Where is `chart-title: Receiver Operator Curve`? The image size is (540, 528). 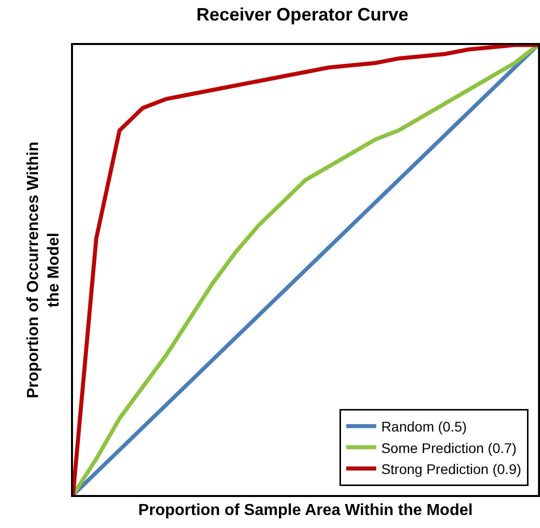
chart-title: Receiver Operator Curve is located at coordinates (302, 14).